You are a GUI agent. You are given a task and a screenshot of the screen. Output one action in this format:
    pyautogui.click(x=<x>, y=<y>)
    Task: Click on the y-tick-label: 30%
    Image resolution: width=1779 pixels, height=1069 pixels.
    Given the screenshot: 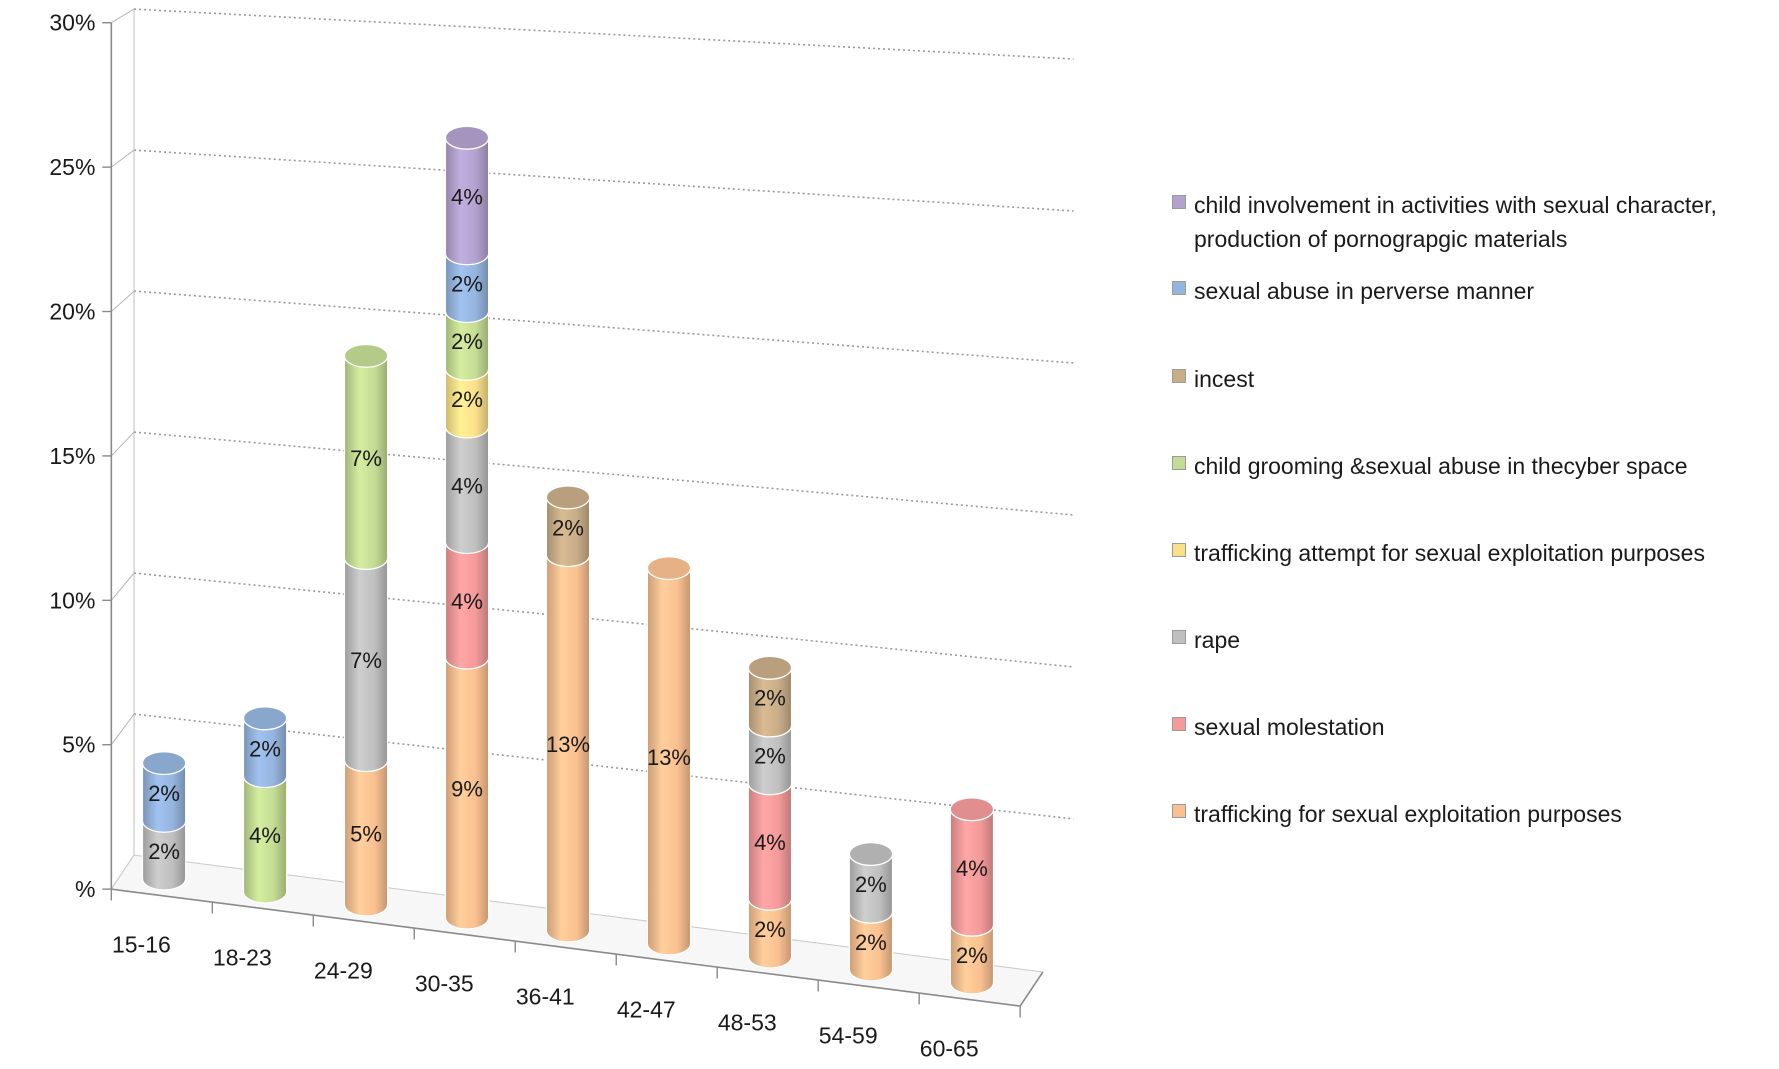 What is the action you would take?
    pyautogui.click(x=72, y=23)
    